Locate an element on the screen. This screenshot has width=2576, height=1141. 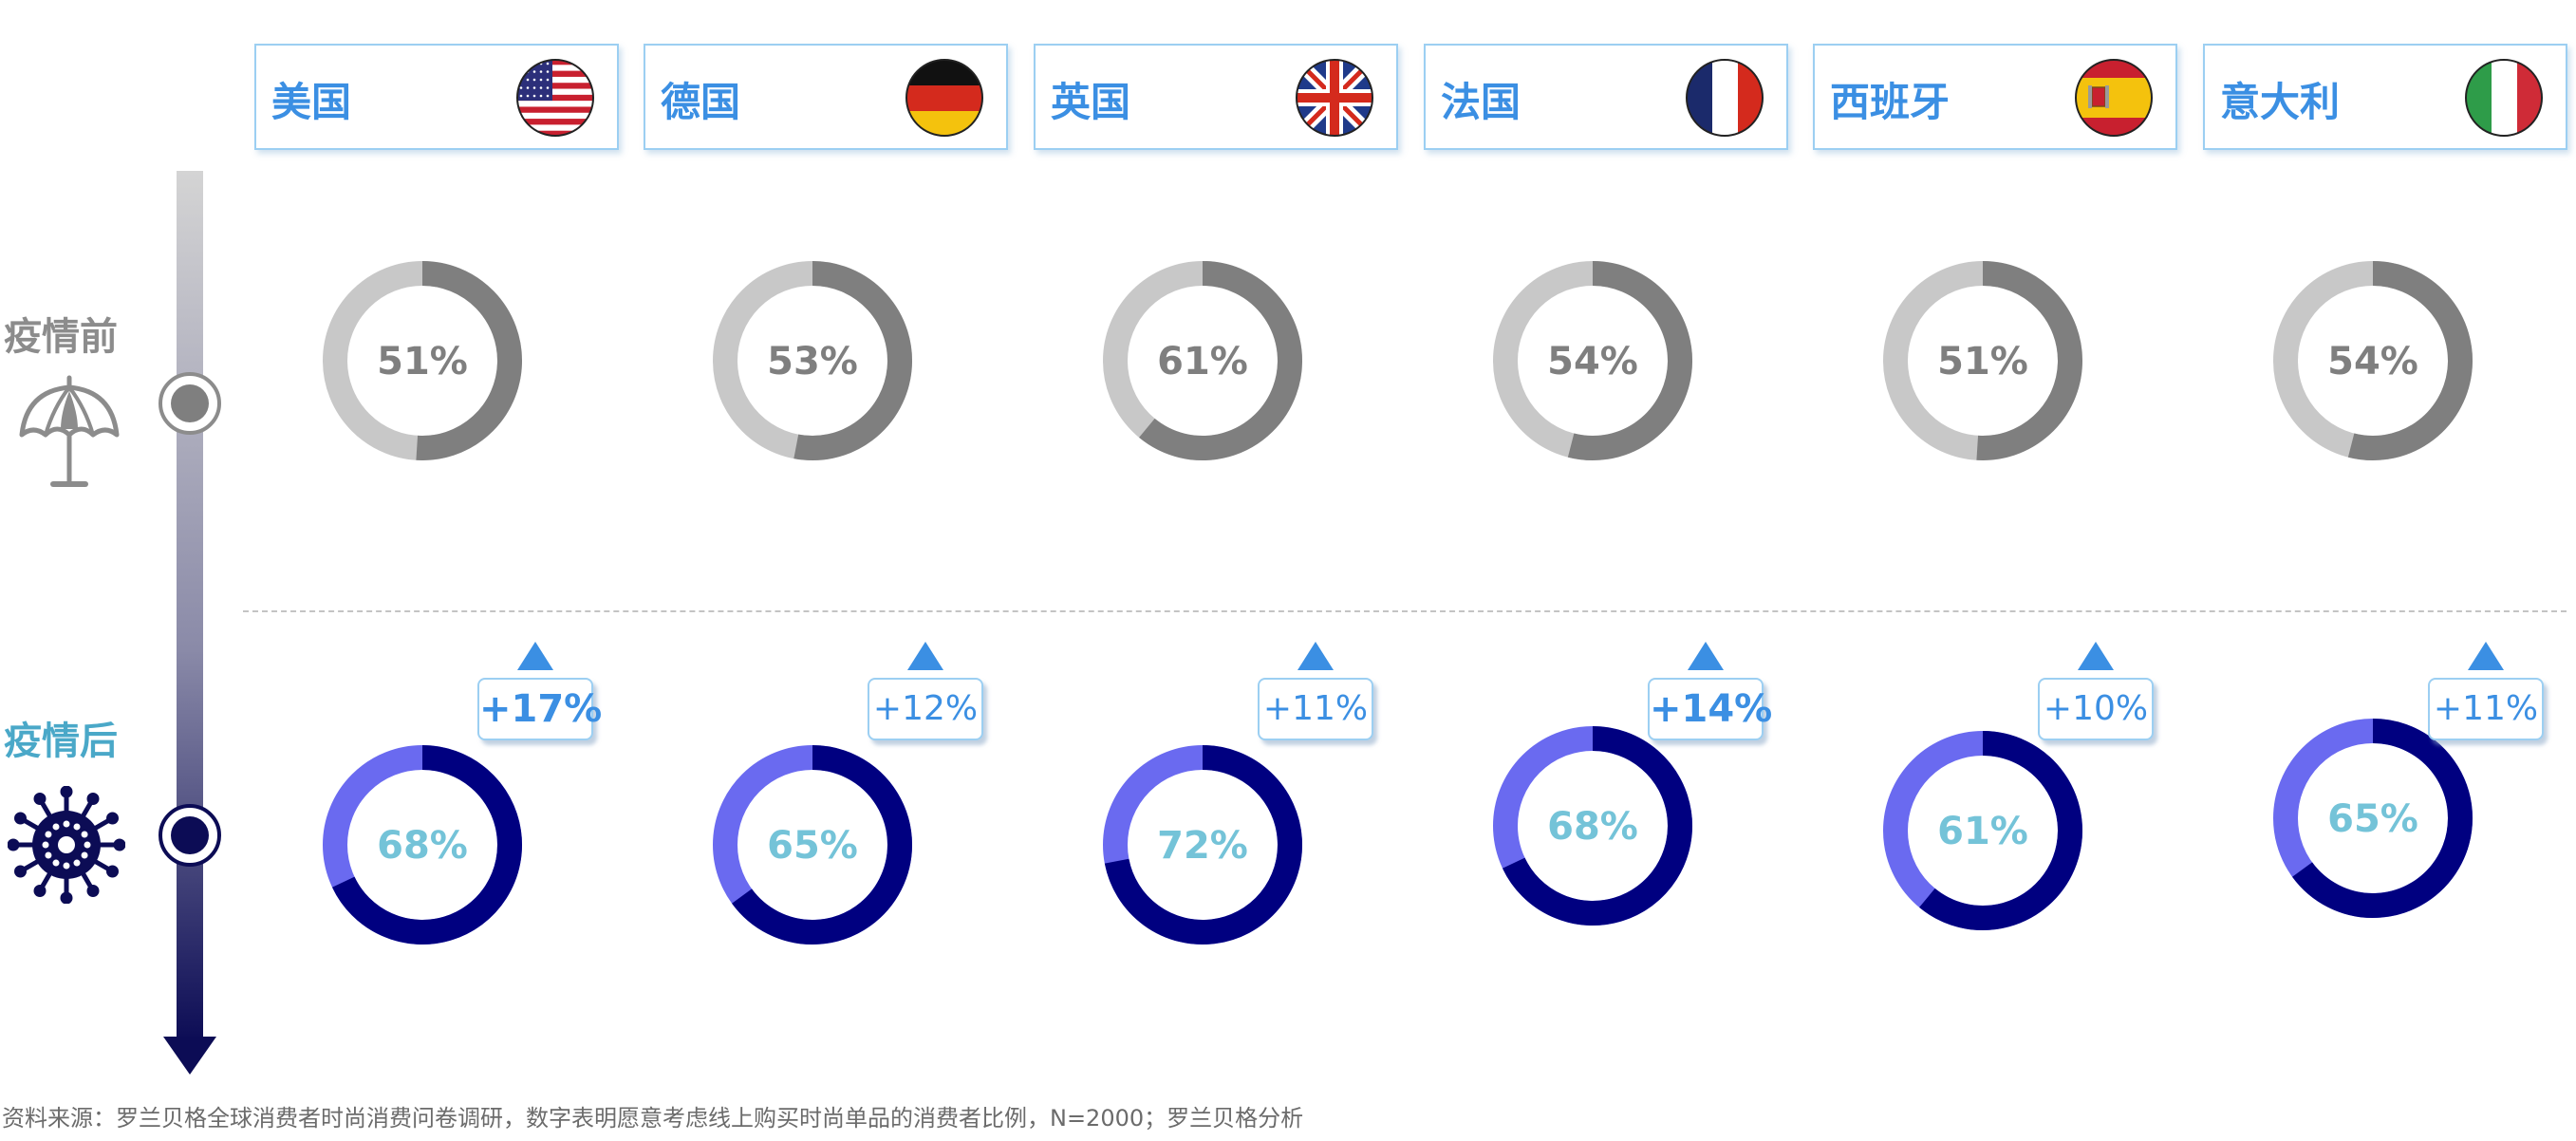
virus-icon is located at coordinates (66, 845).